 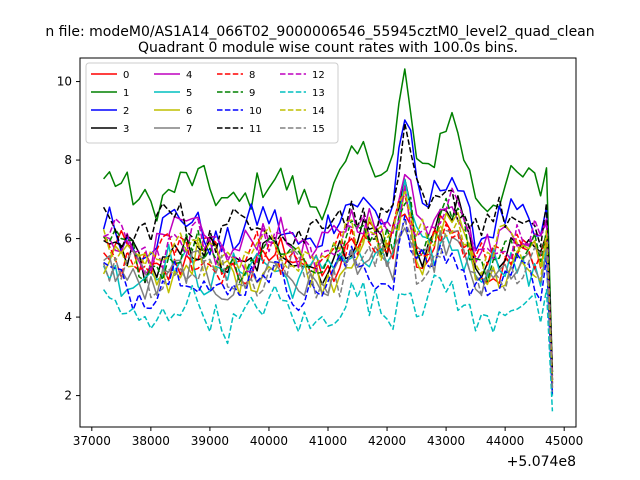 What do you see at coordinates (210, 441) in the screenshot?
I see `x-tick-label: 39000` at bounding box center [210, 441].